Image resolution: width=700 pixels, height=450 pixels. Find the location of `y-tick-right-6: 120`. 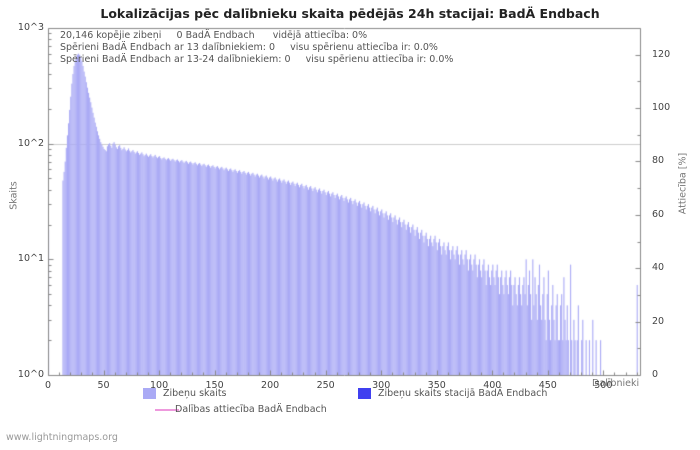

y-tick-right-6: 120 is located at coordinates (661, 54).